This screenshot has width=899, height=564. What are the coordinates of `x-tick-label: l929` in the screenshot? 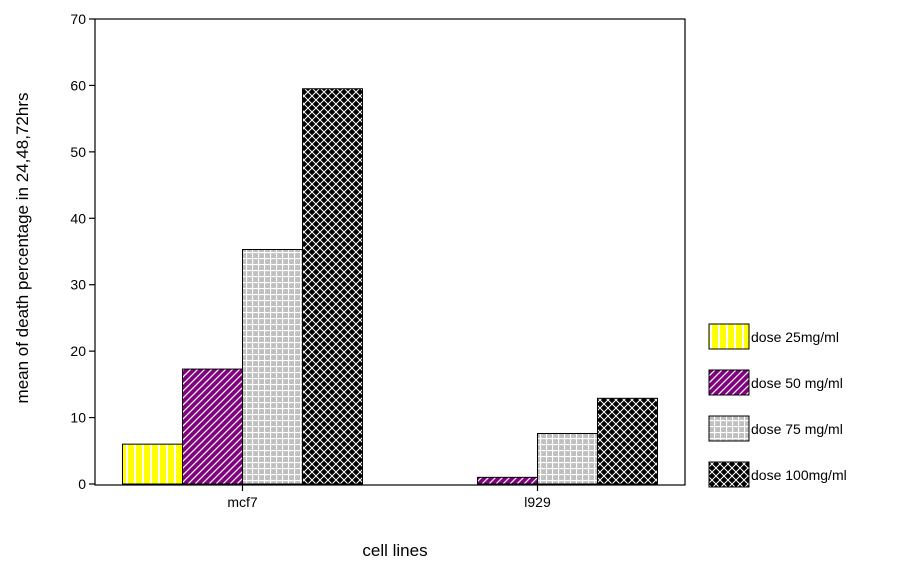 It's located at (537, 502).